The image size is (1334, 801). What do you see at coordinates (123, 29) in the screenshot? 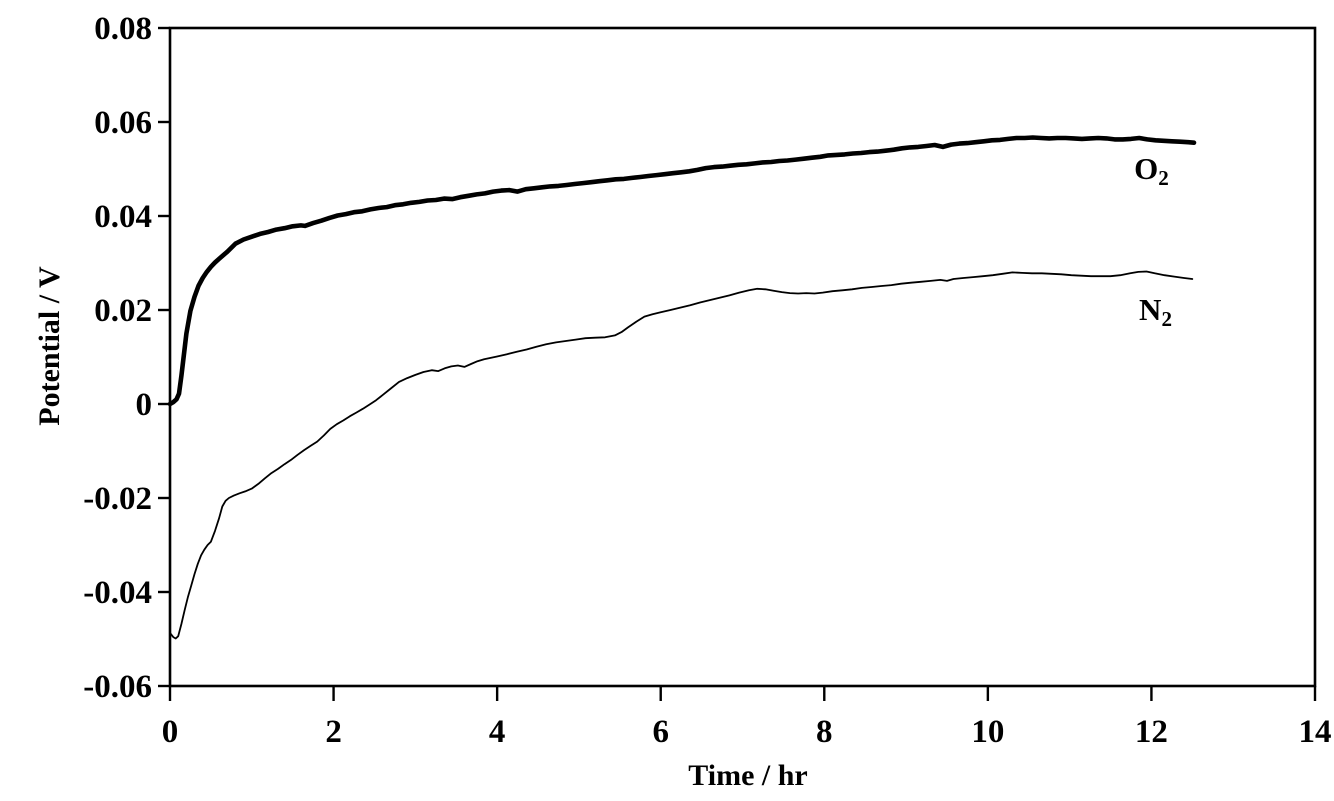
I see `y-tick-label: 0.08` at bounding box center [123, 29].